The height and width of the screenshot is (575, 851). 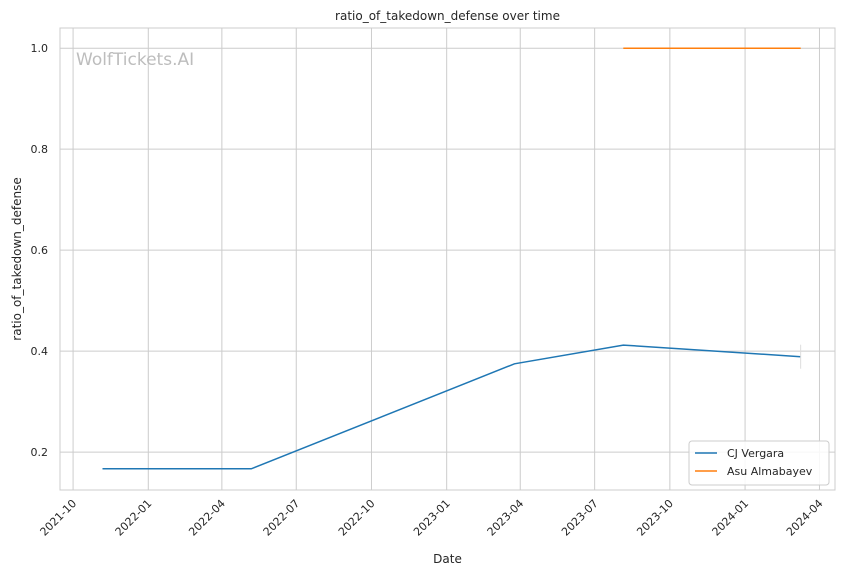 I want to click on y-tick-label: 0.6, so click(x=40, y=250).